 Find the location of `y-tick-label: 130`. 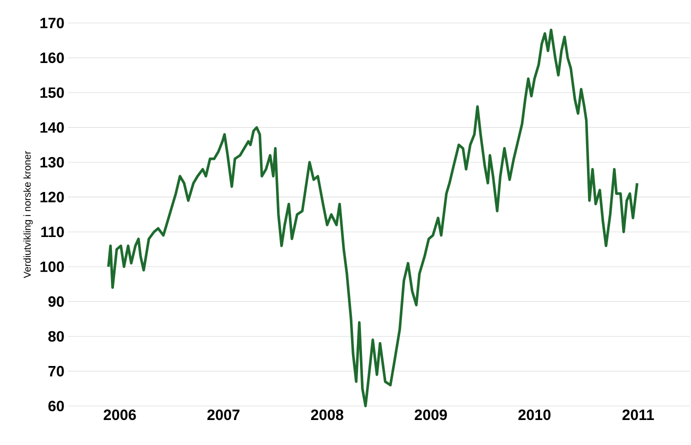

y-tick-label: 130 is located at coordinates (52, 162).